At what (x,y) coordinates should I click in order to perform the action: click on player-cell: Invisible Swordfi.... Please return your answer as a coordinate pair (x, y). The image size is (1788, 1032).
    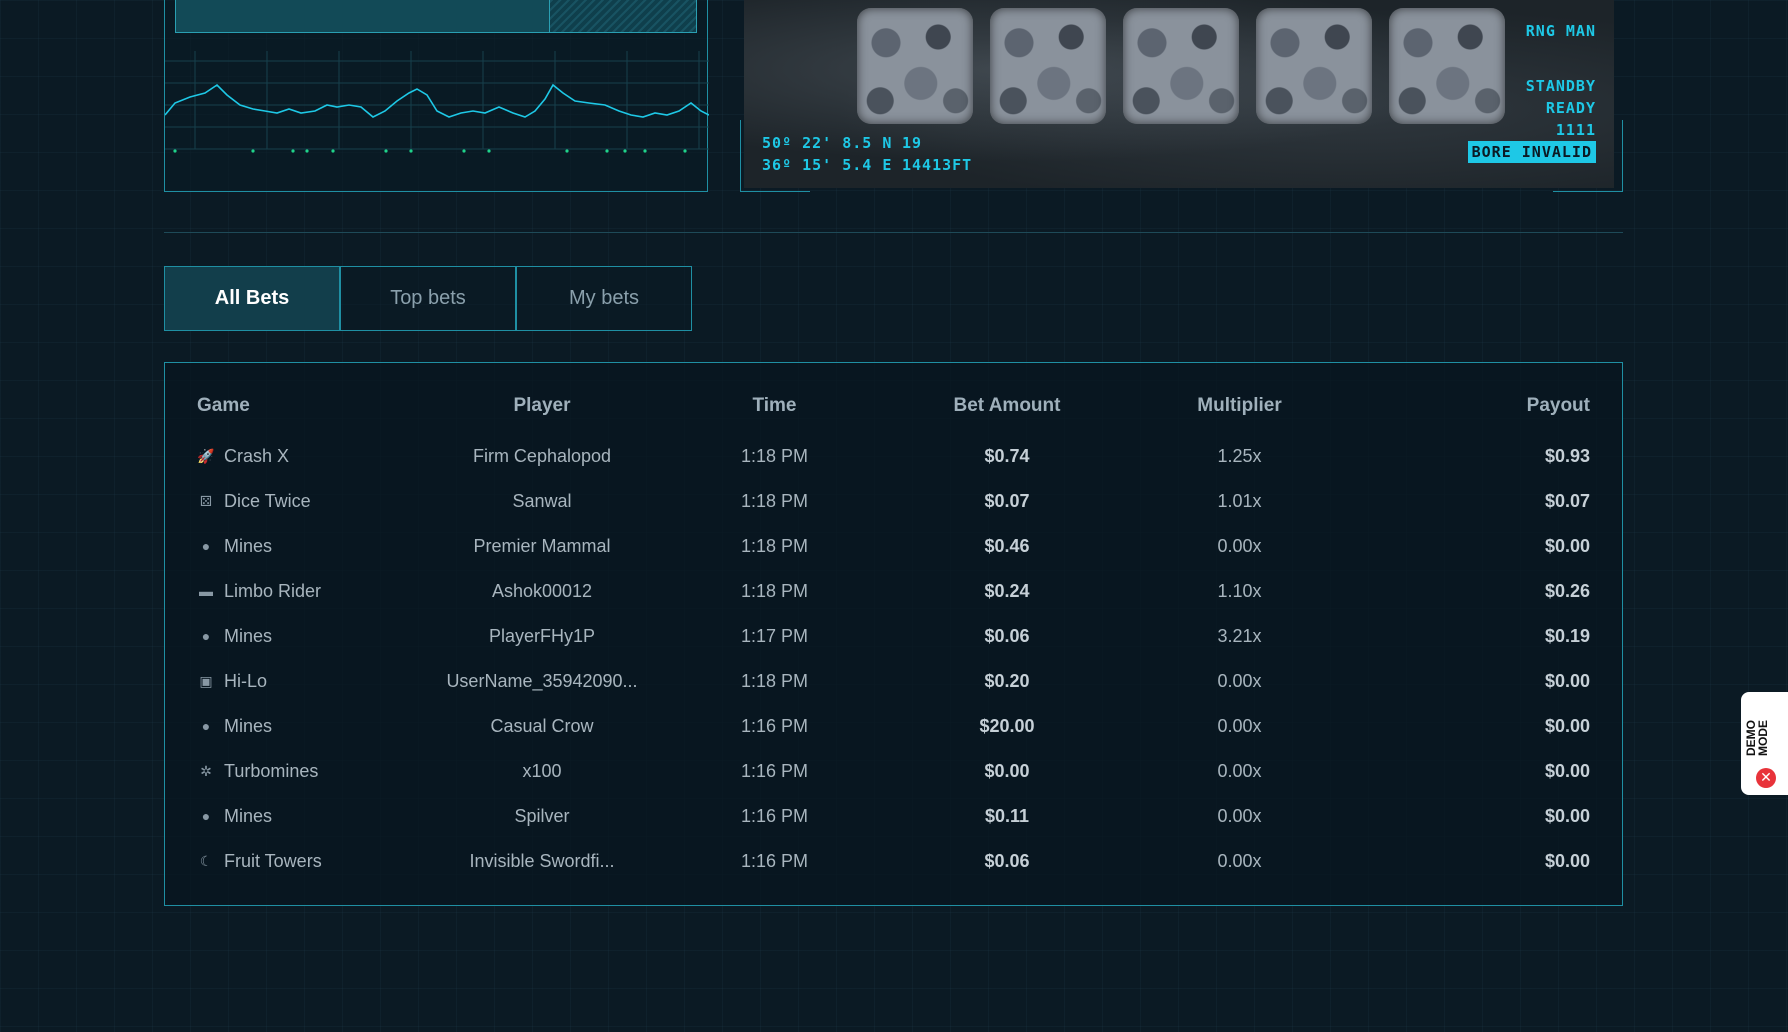
    Looking at the image, I should click on (542, 860).